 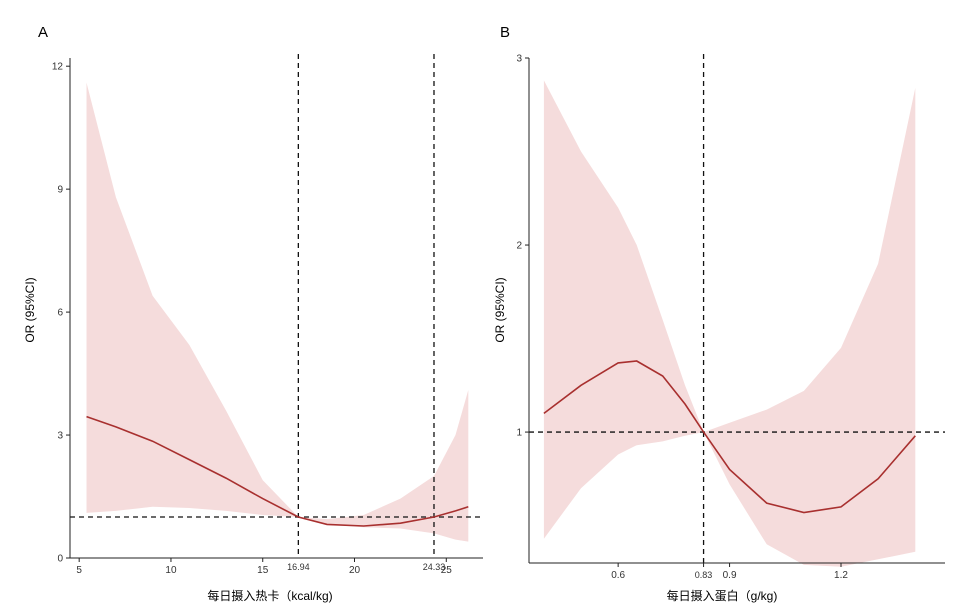 I want to click on panel-b-line-layer, so click(x=729, y=437).